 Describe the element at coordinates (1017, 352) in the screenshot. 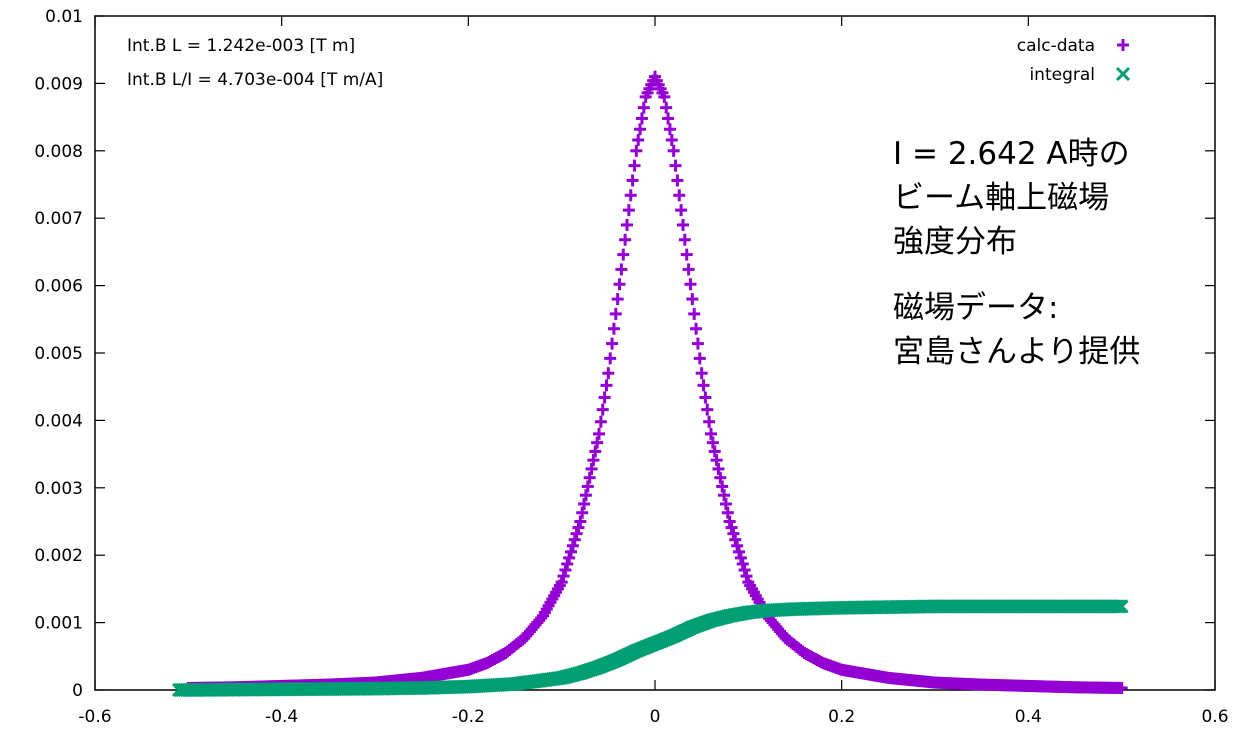

I see `note-line-5: 宮島さんより提供` at that location.